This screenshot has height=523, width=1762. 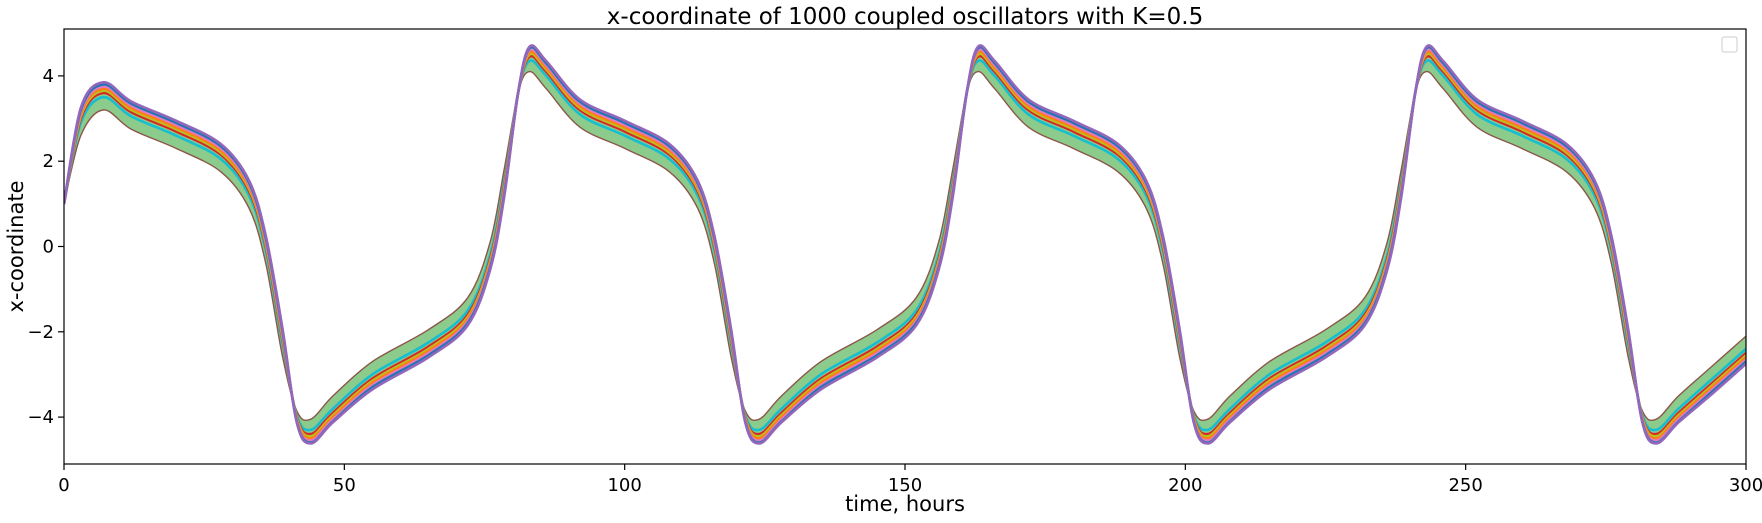 I want to click on y-tick-label: 0, so click(x=48, y=247).